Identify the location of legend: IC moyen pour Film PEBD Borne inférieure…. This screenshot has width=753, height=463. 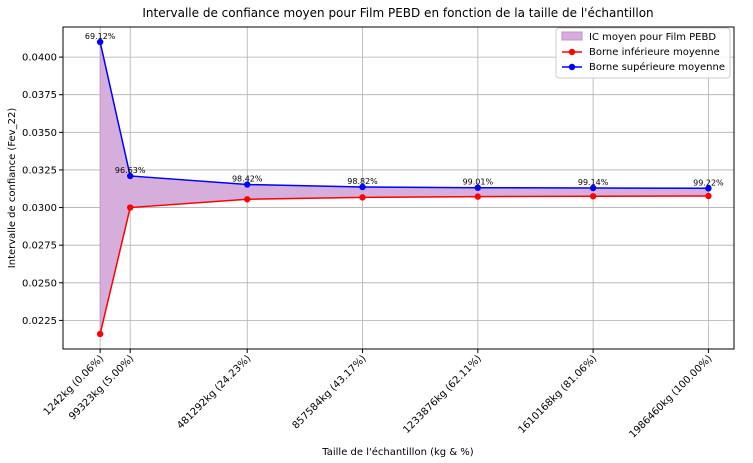
(643, 53).